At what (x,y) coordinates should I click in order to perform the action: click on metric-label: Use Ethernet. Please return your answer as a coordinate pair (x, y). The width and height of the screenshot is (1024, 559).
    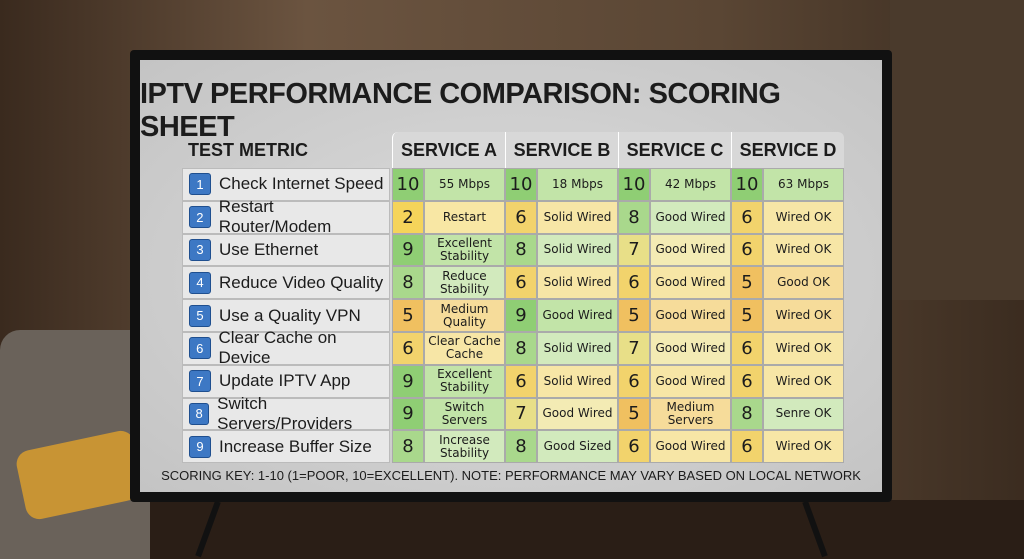
    Looking at the image, I should click on (269, 249).